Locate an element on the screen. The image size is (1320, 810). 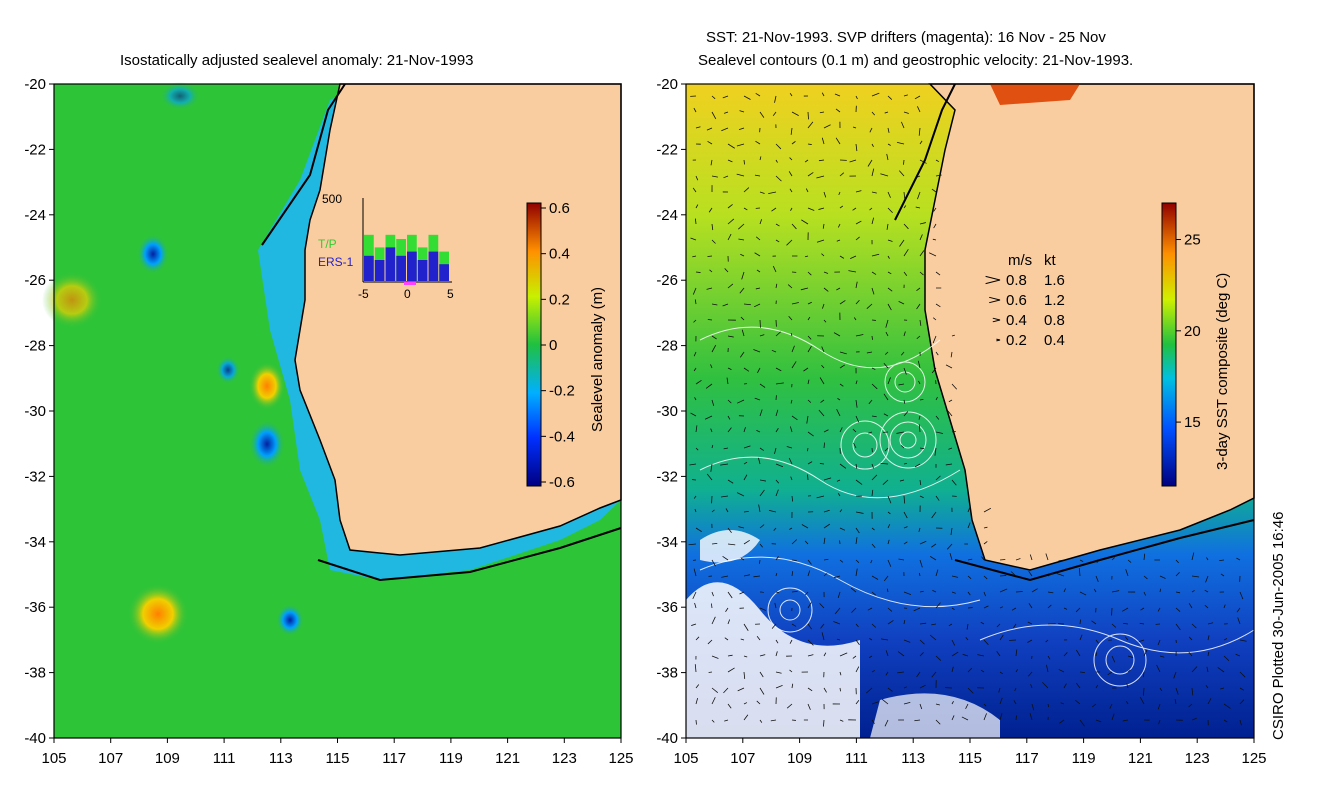
velocity-legend-kt: 0.4 is located at coordinates (1054, 340).